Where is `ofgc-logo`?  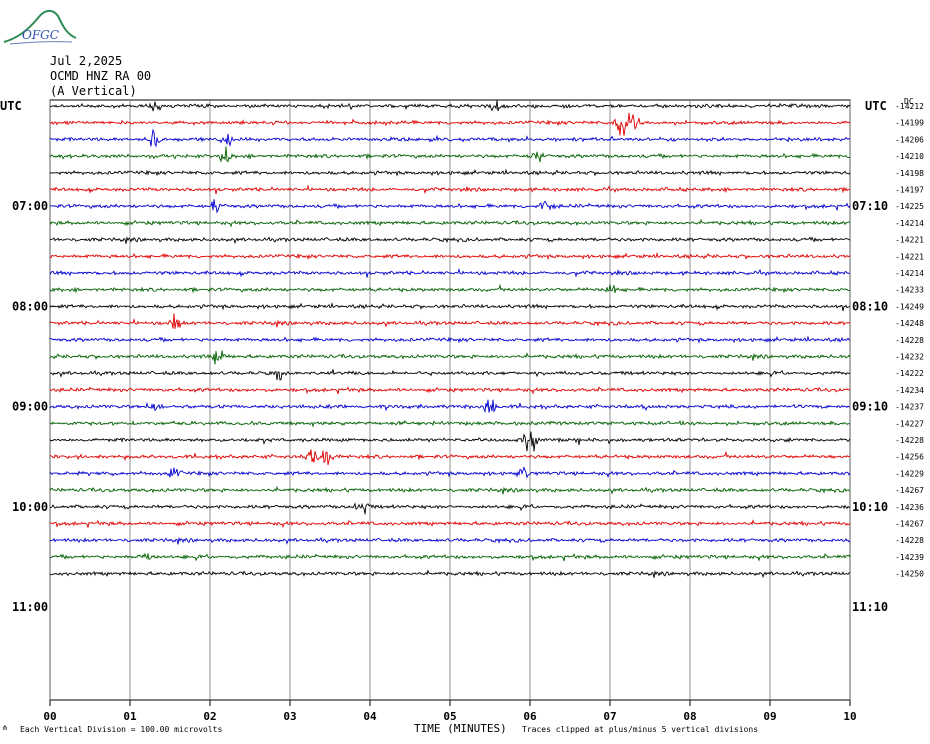
ofgc-logo is located at coordinates (40, 27).